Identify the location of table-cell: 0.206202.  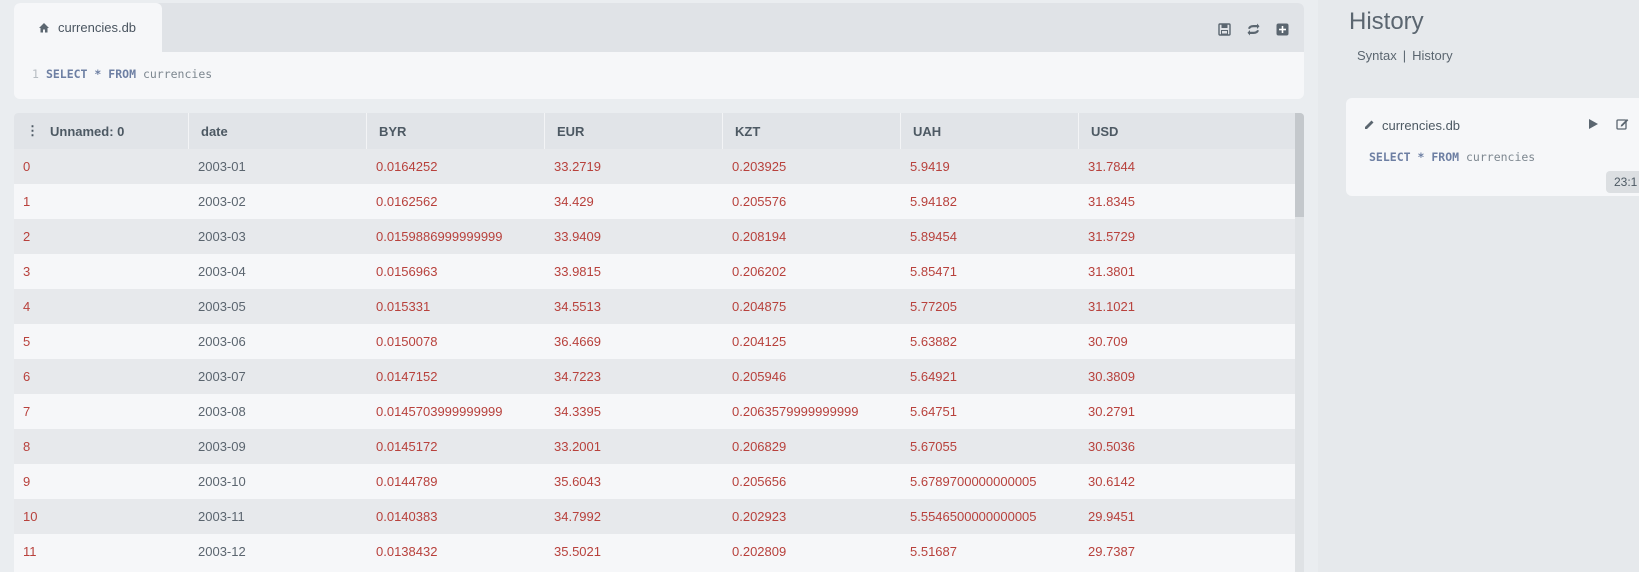
(759, 271).